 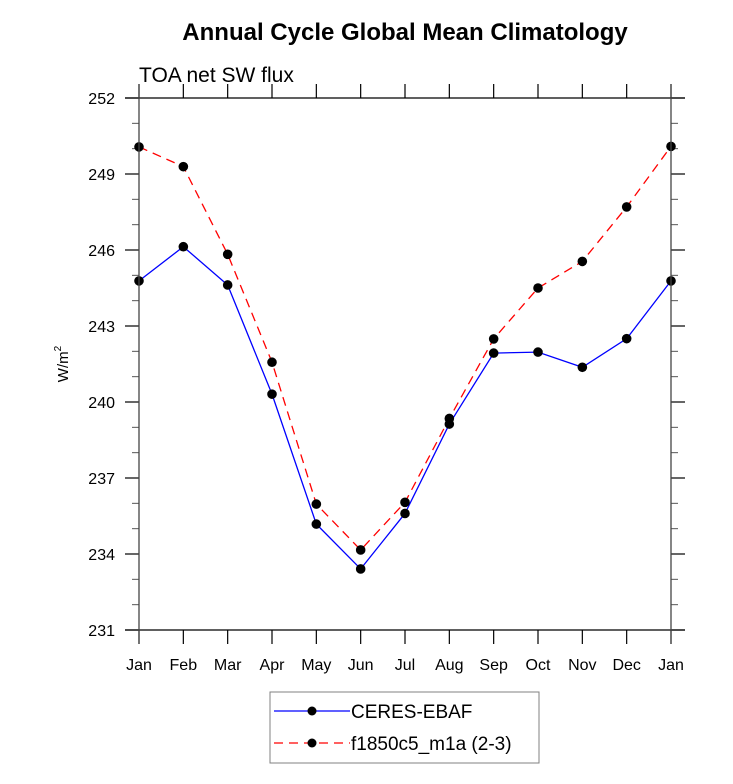 I want to click on y-axis-label-text: W/m, so click(x=63, y=366).